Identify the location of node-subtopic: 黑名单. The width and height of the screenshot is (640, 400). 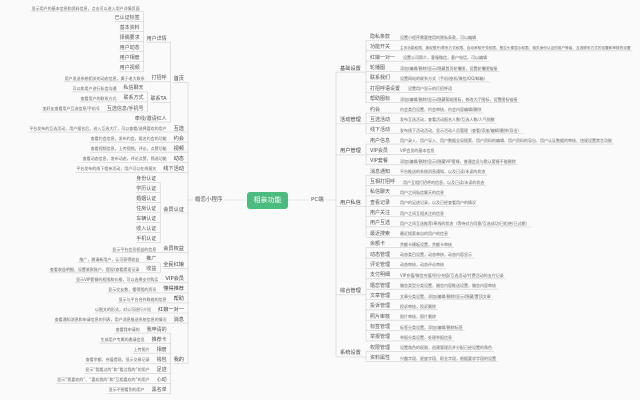
(159, 389).